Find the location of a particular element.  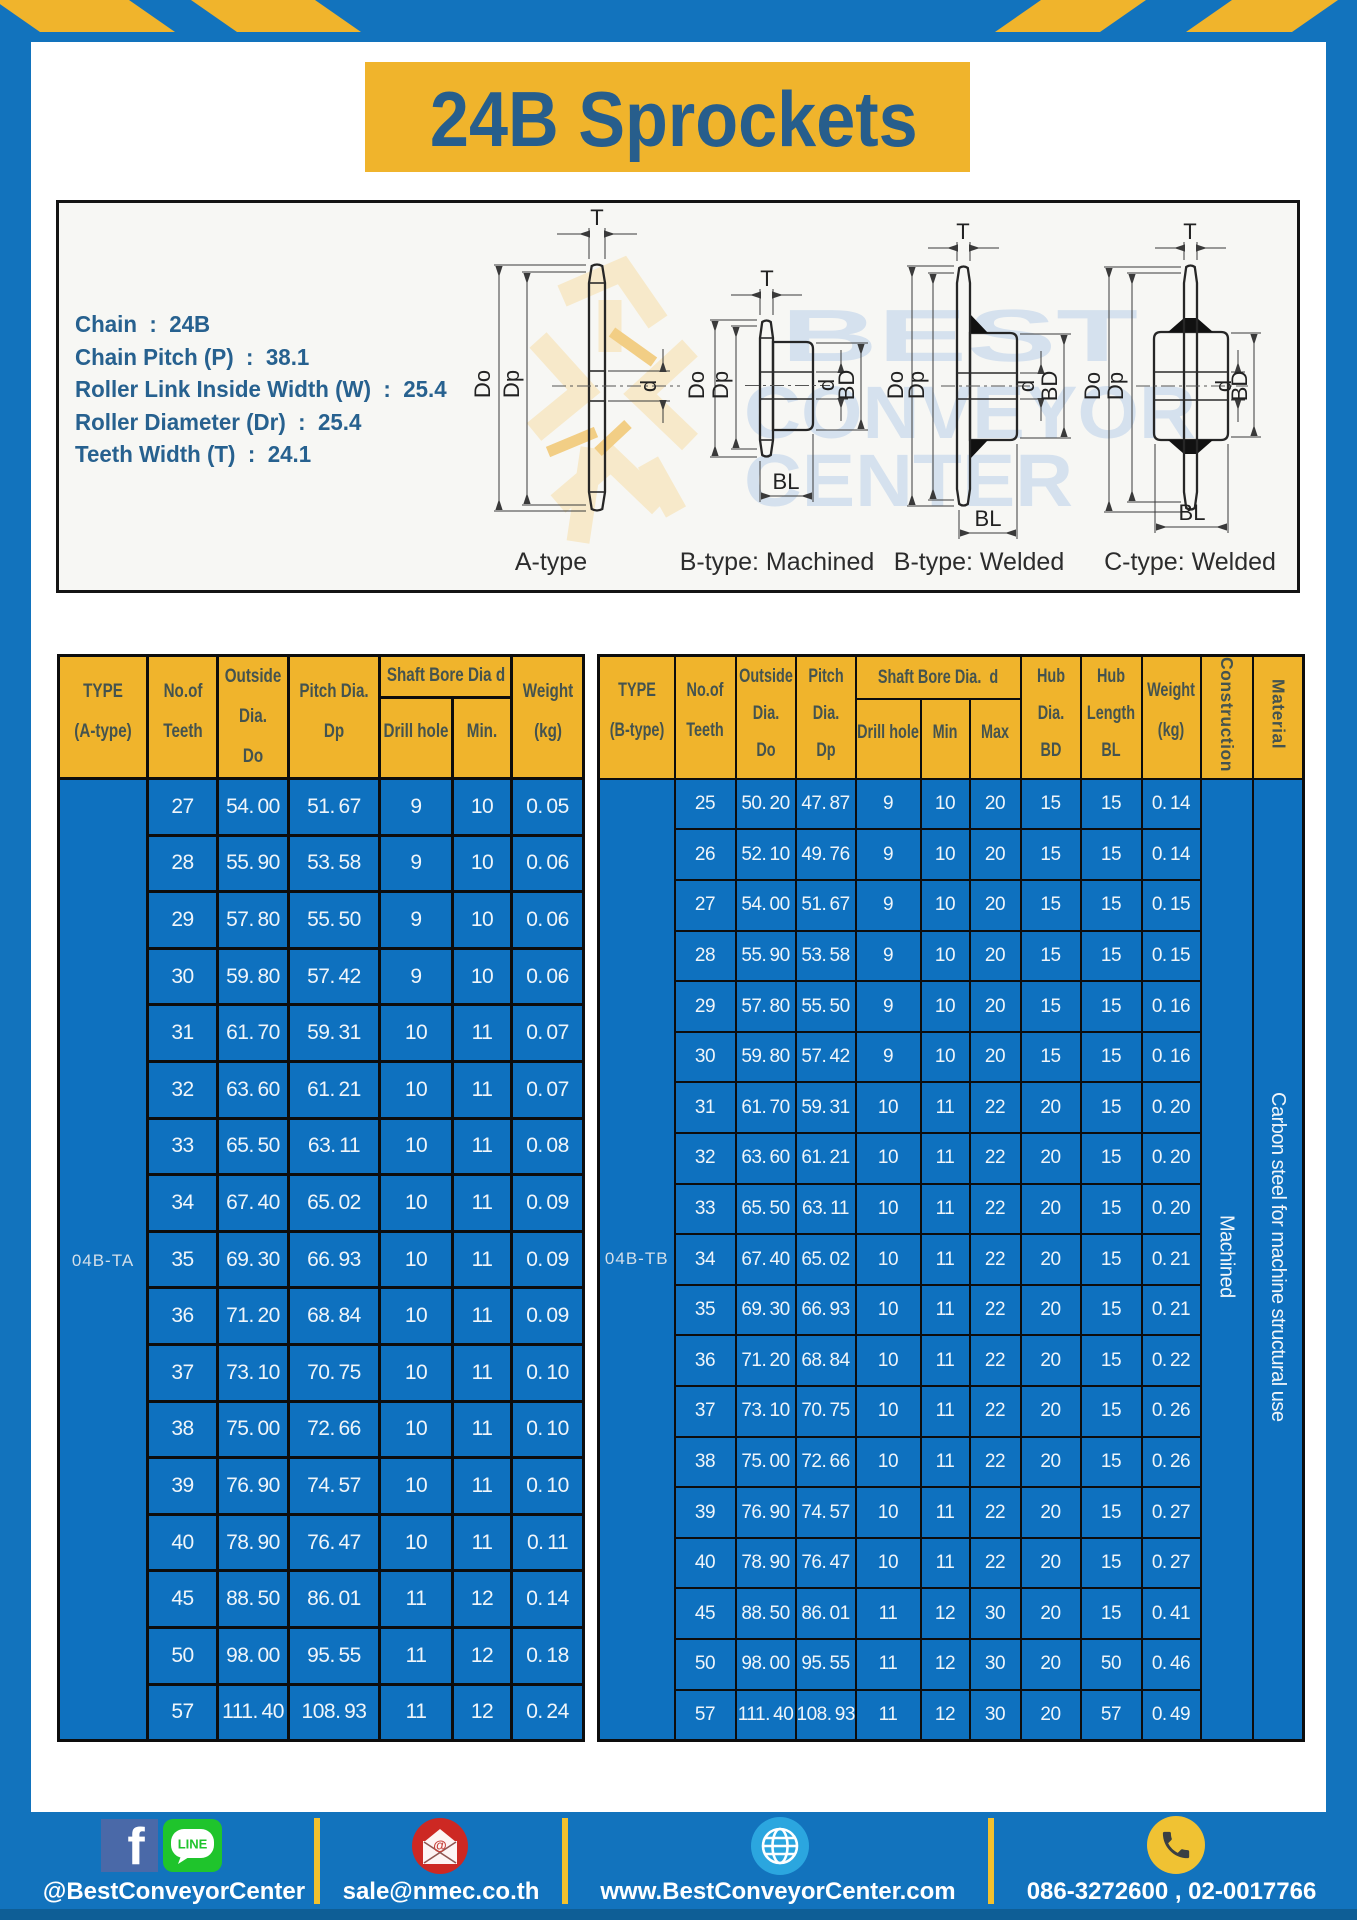

svg-text: LINE is located at coordinates (193, 1844).